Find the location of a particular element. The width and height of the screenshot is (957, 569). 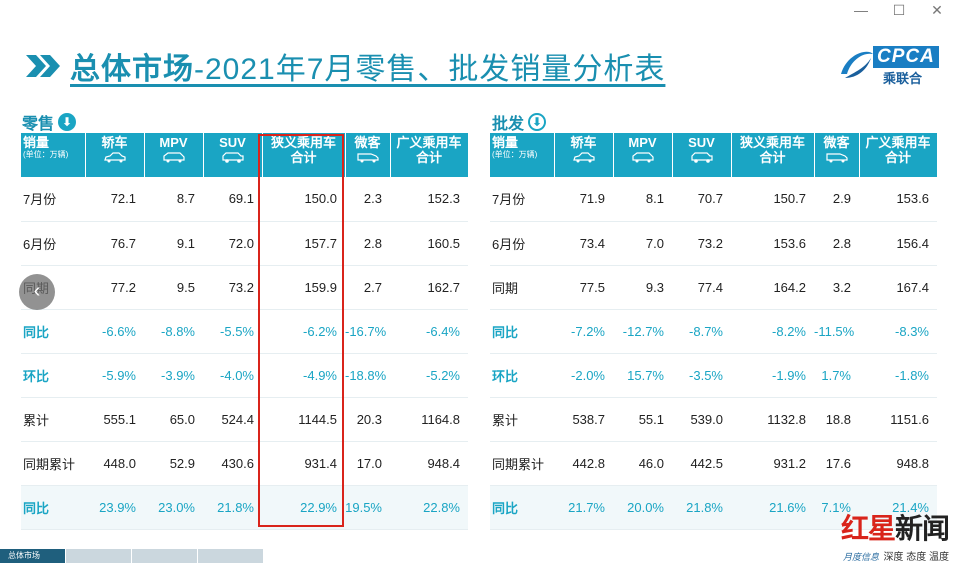

close-button: ✕ is located at coordinates (937, 10).